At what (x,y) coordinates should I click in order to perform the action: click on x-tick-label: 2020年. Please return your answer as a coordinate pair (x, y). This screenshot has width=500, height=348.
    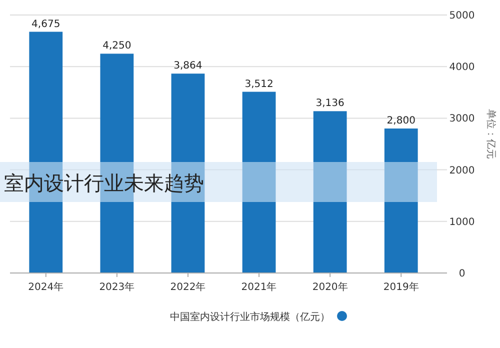
    Looking at the image, I should click on (330, 287).